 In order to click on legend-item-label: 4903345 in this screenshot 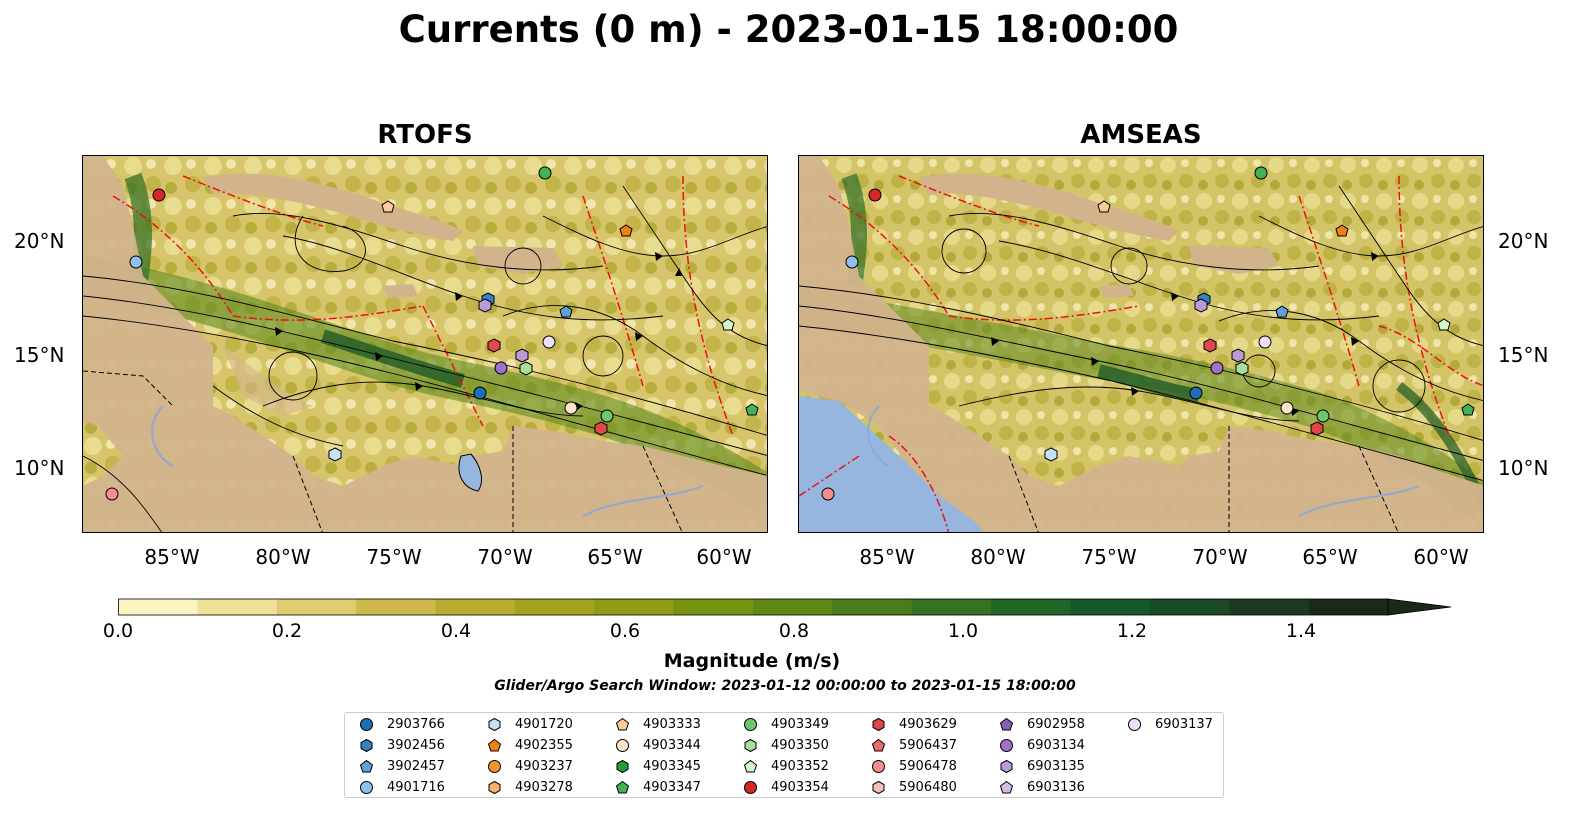, I will do `click(672, 766)`.